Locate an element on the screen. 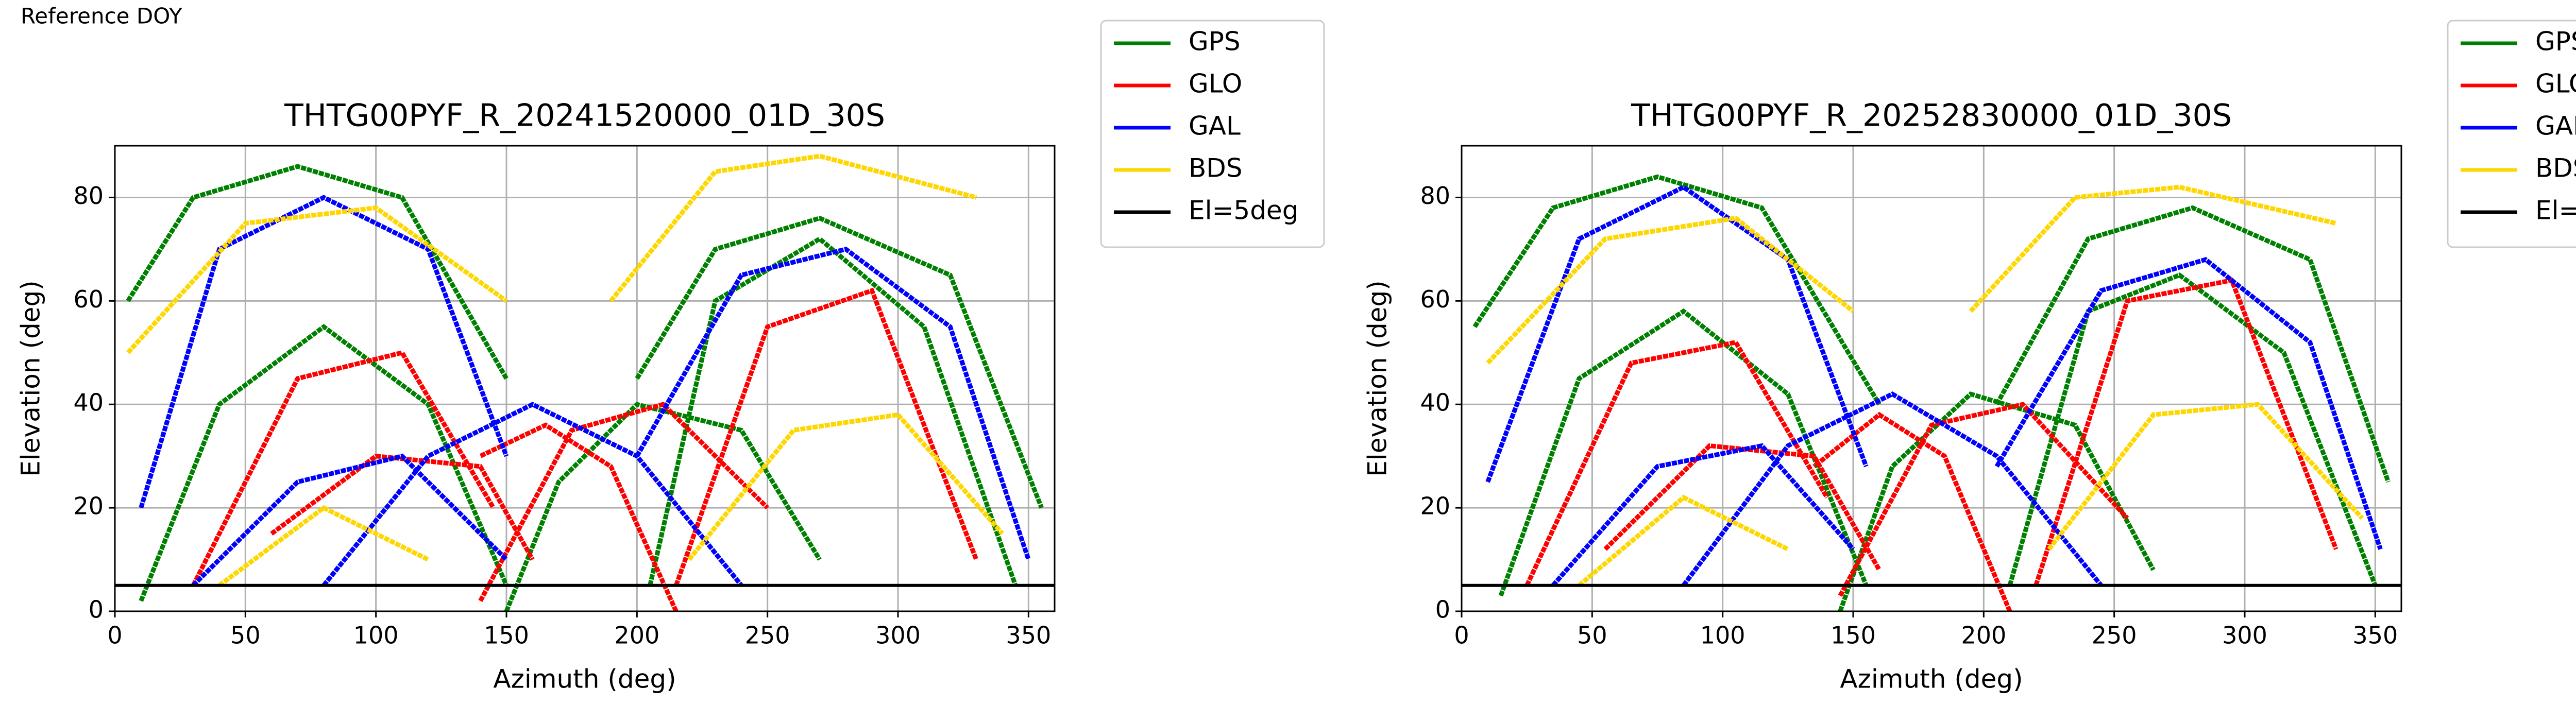 The height and width of the screenshot is (722, 2576). chart-title: THTG00PYF_R_20241520000_01D_30S is located at coordinates (584, 116).